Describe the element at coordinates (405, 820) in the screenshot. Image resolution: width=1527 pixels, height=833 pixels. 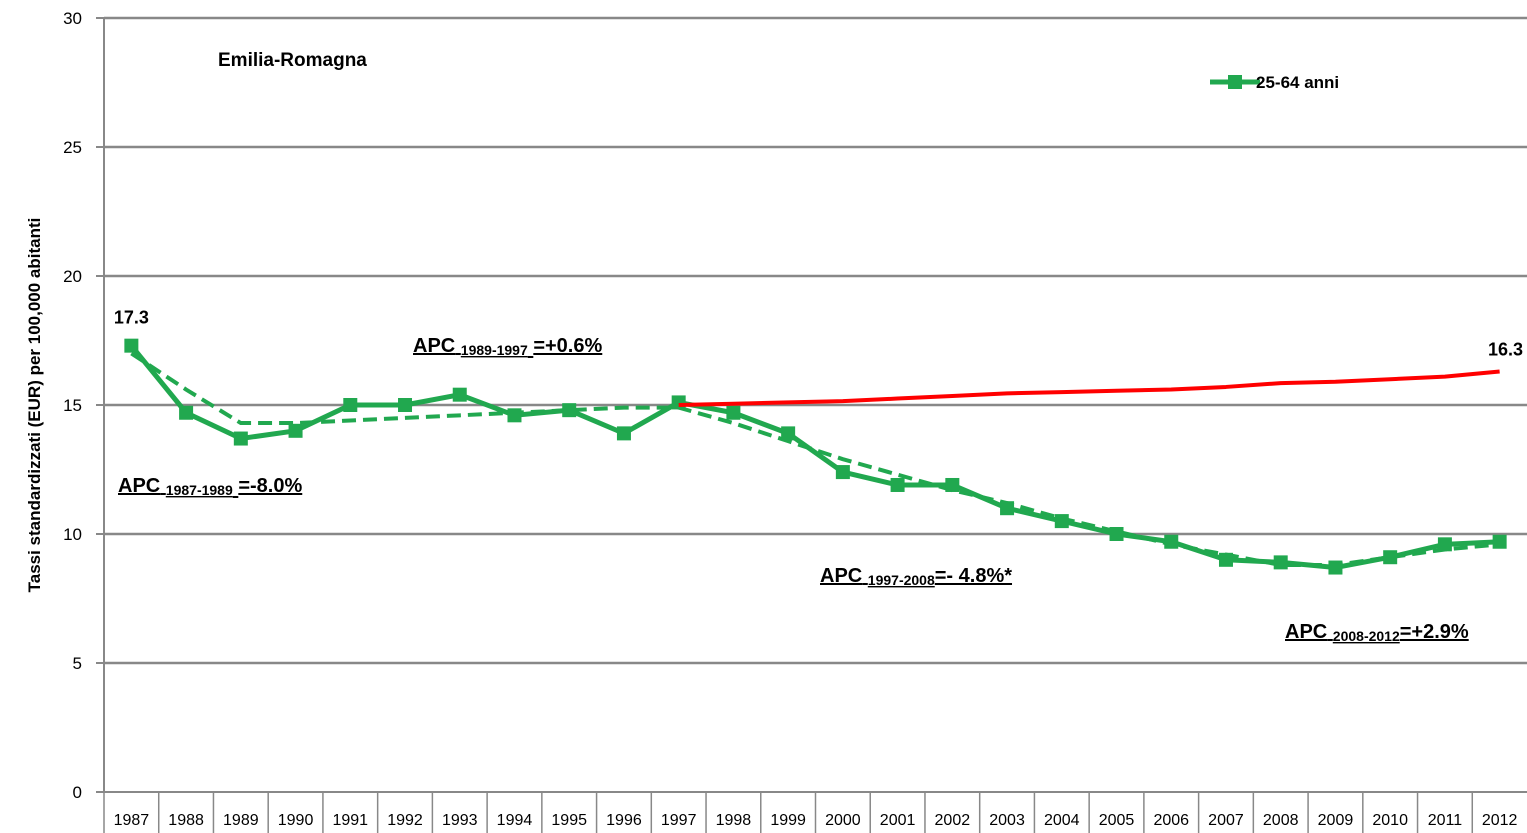
I see `x-tick-label: 1992` at that location.